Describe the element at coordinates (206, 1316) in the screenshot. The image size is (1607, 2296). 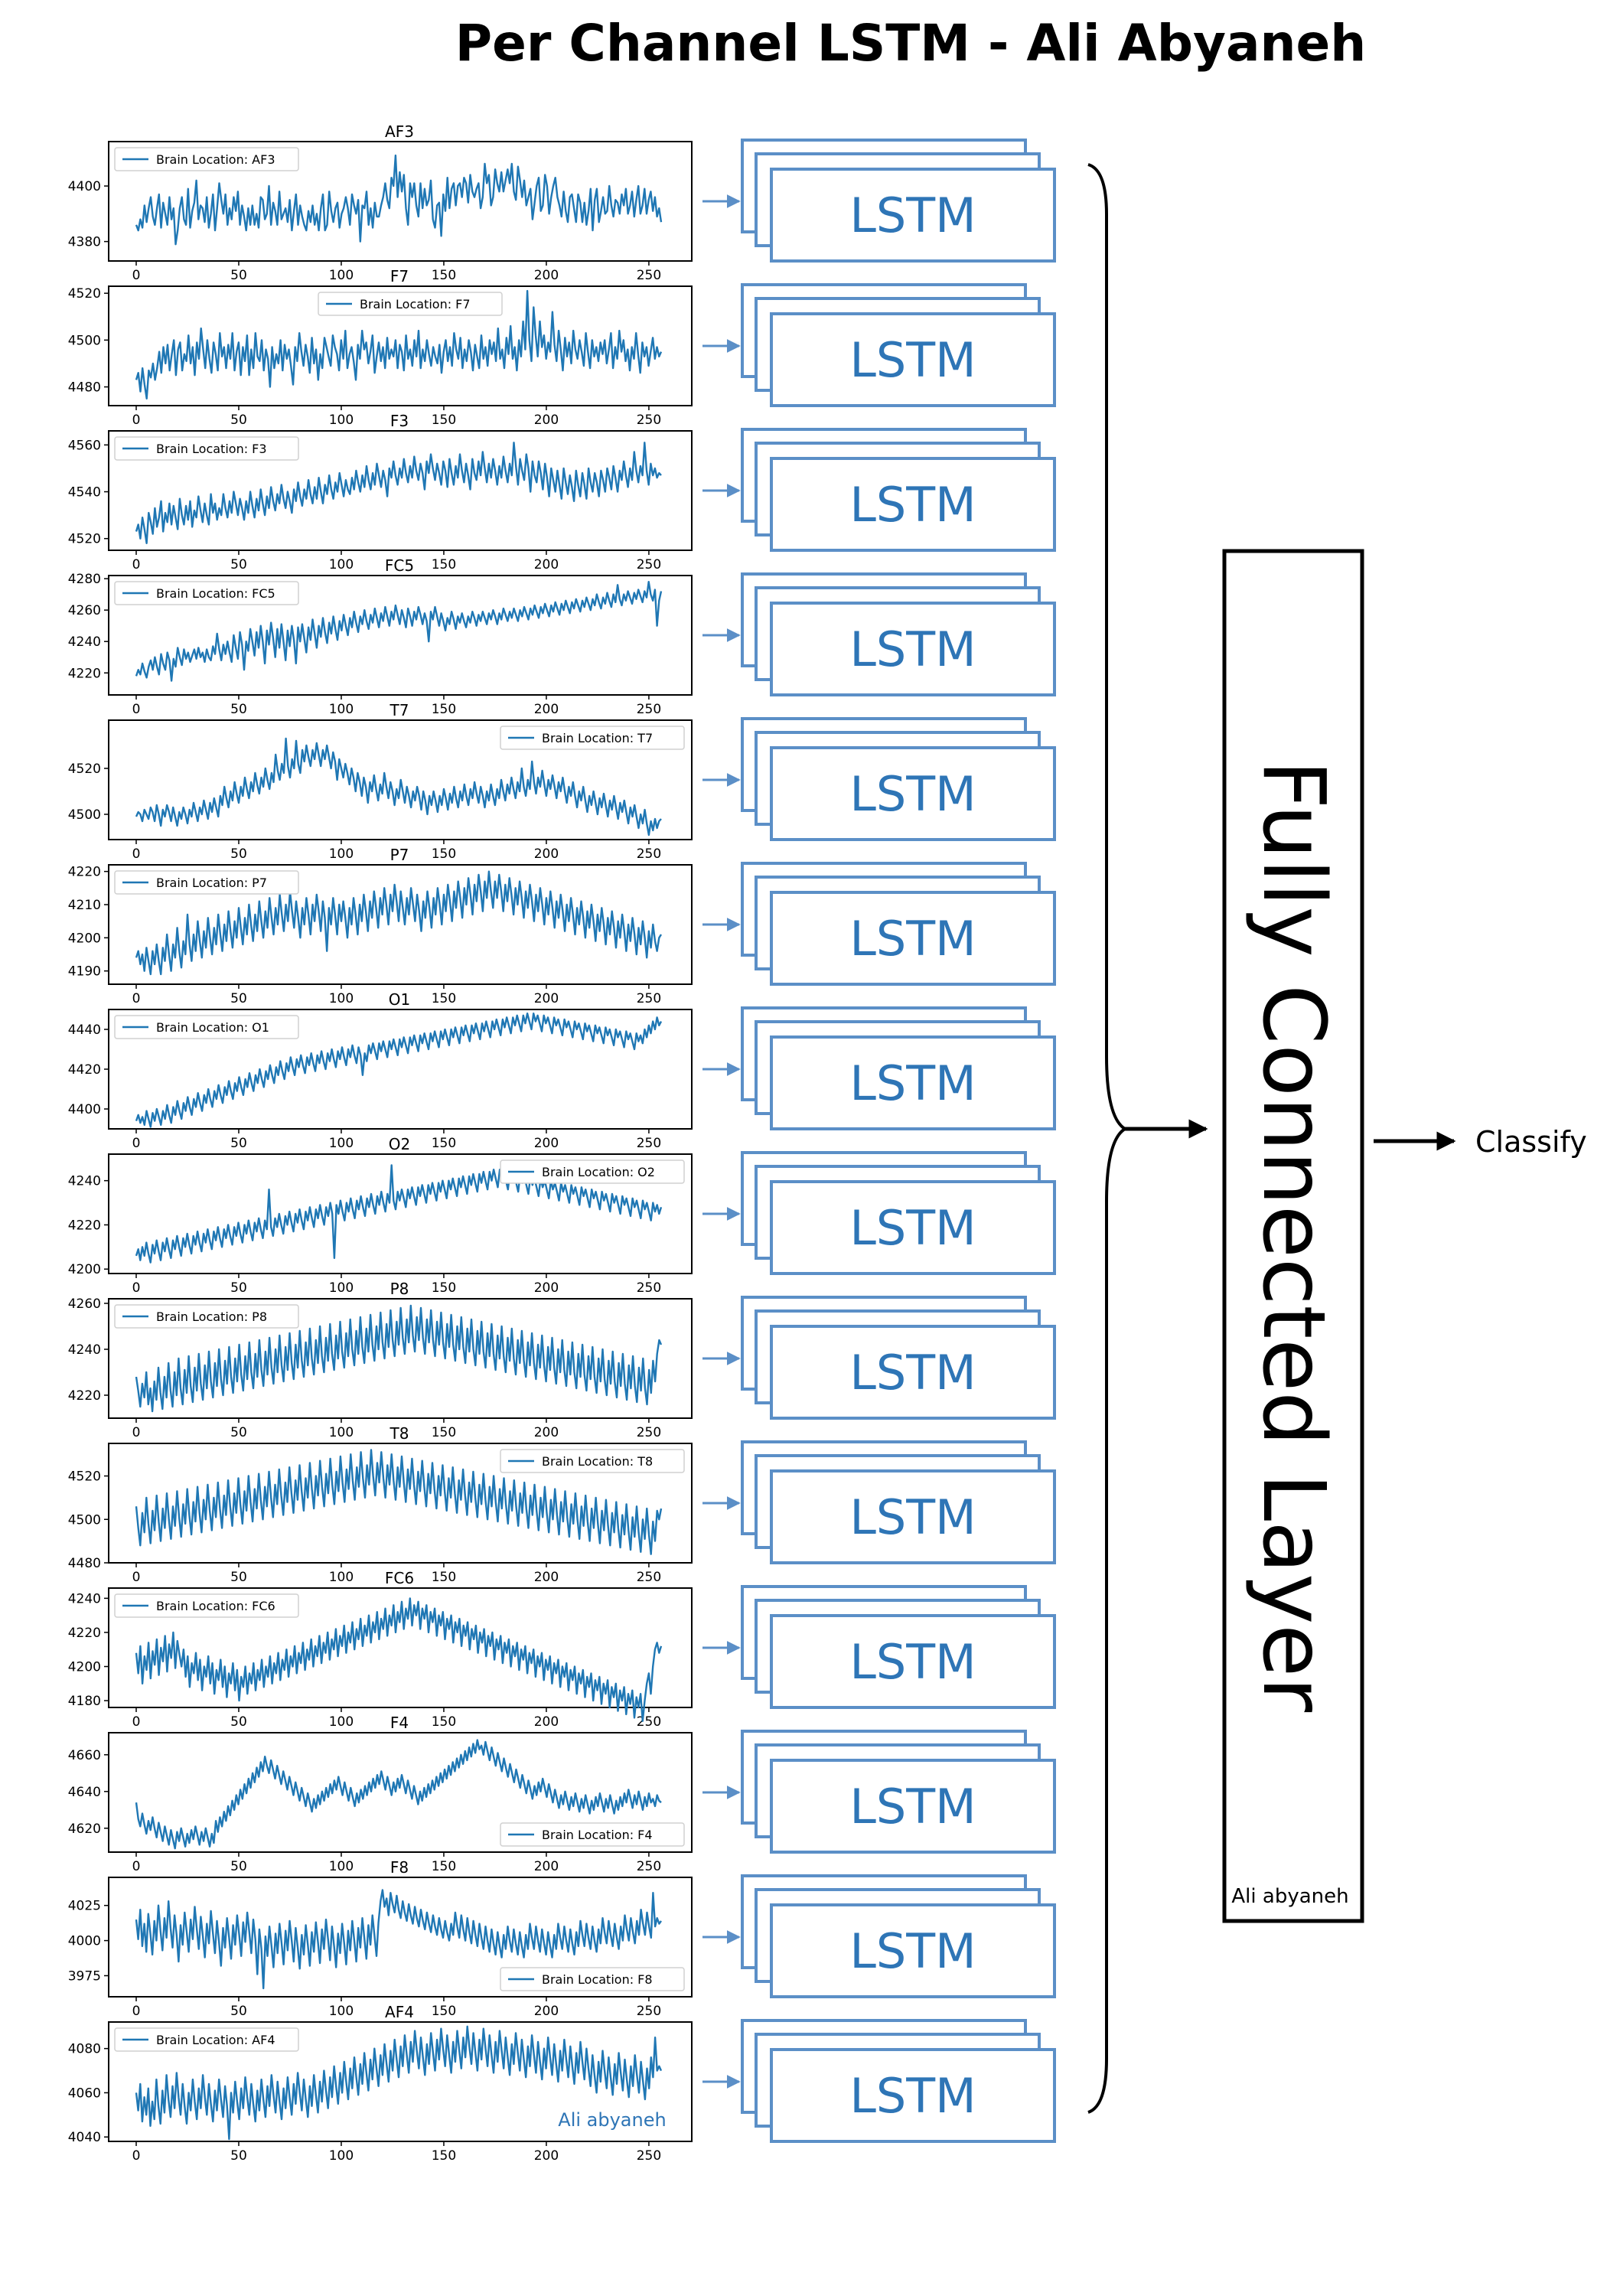
I see `legend: Brain Location: P8` at that location.